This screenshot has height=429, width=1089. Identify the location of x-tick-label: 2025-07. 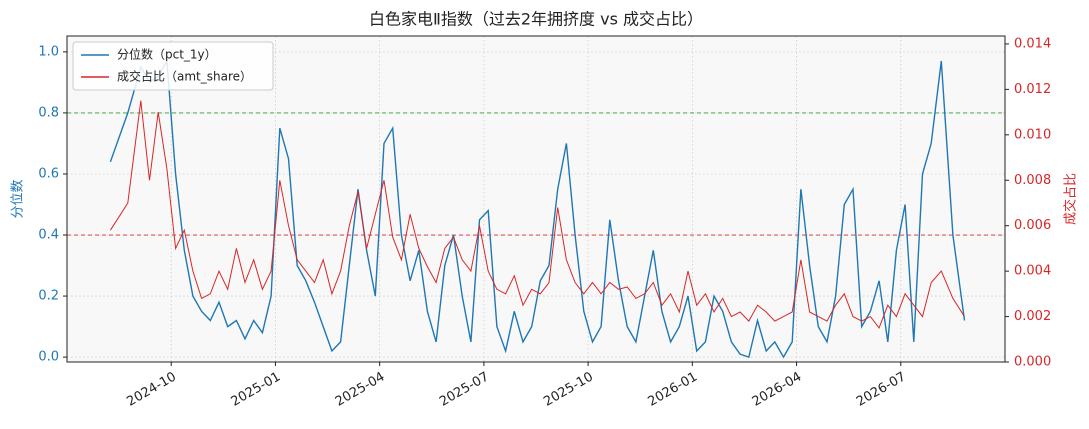
(464, 390).